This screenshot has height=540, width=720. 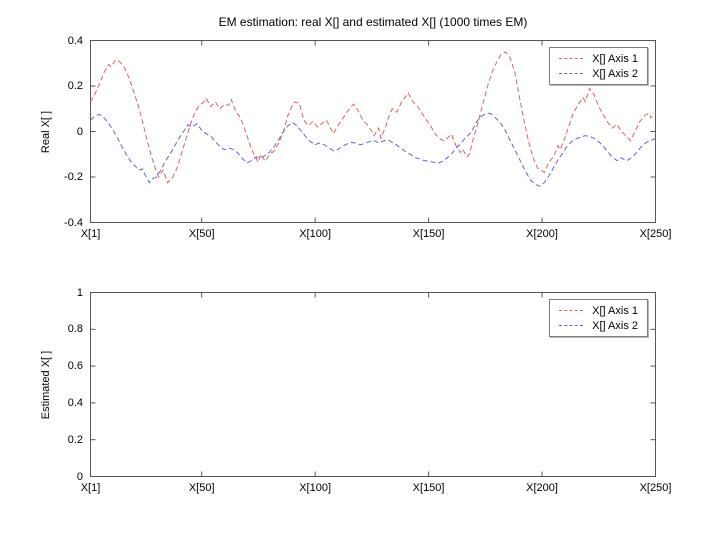 I want to click on y-tick-label: 0.8, so click(x=75, y=329).